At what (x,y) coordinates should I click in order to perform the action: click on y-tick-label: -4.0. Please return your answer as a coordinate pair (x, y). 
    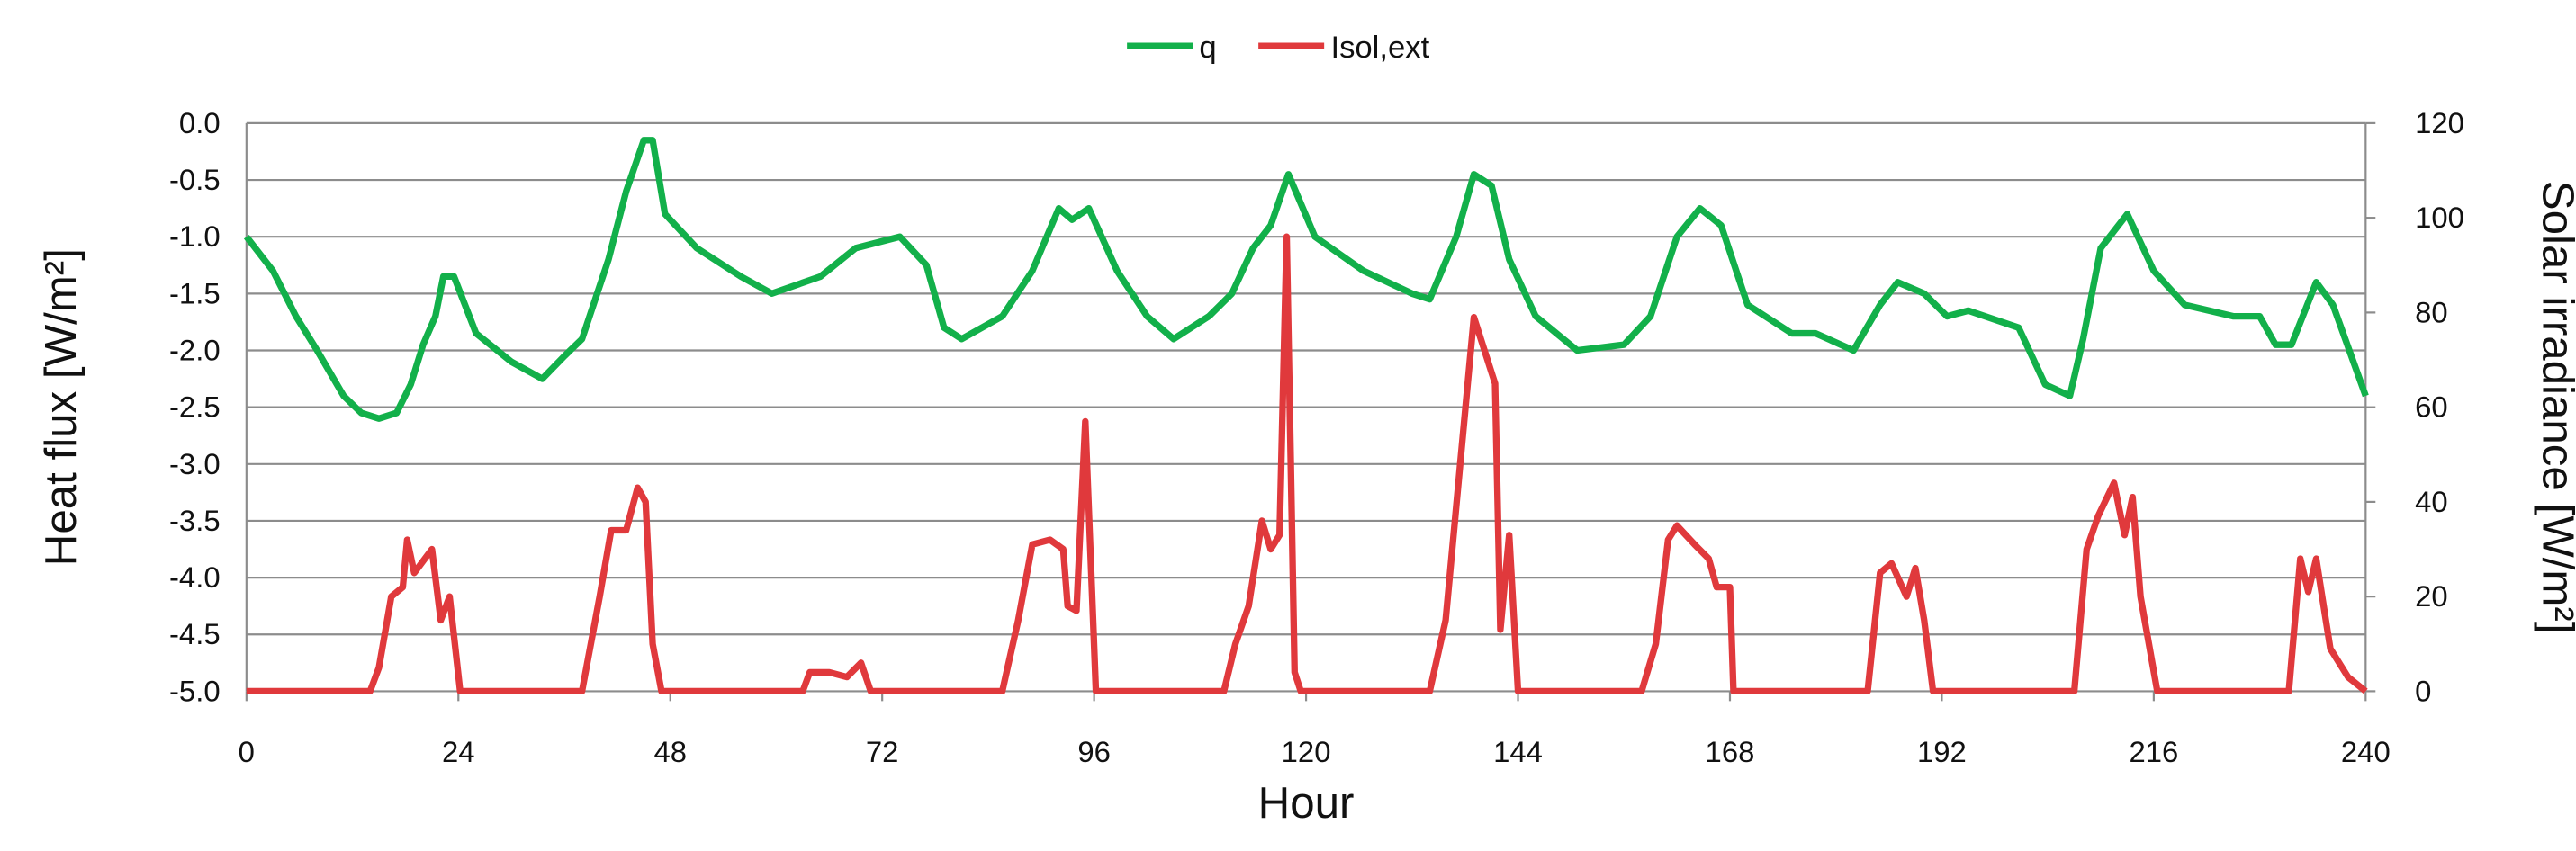
    Looking at the image, I should click on (195, 577).